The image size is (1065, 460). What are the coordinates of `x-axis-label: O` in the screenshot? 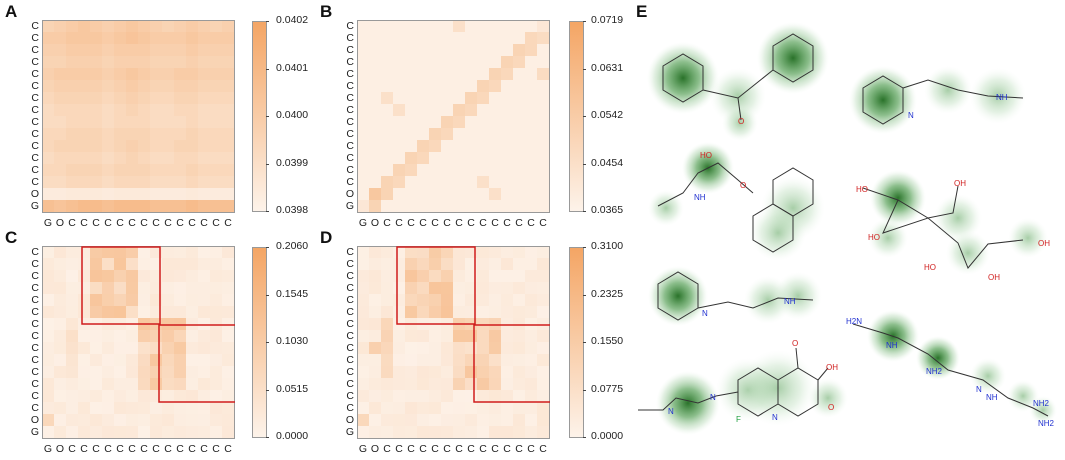 It's located at (60, 449).